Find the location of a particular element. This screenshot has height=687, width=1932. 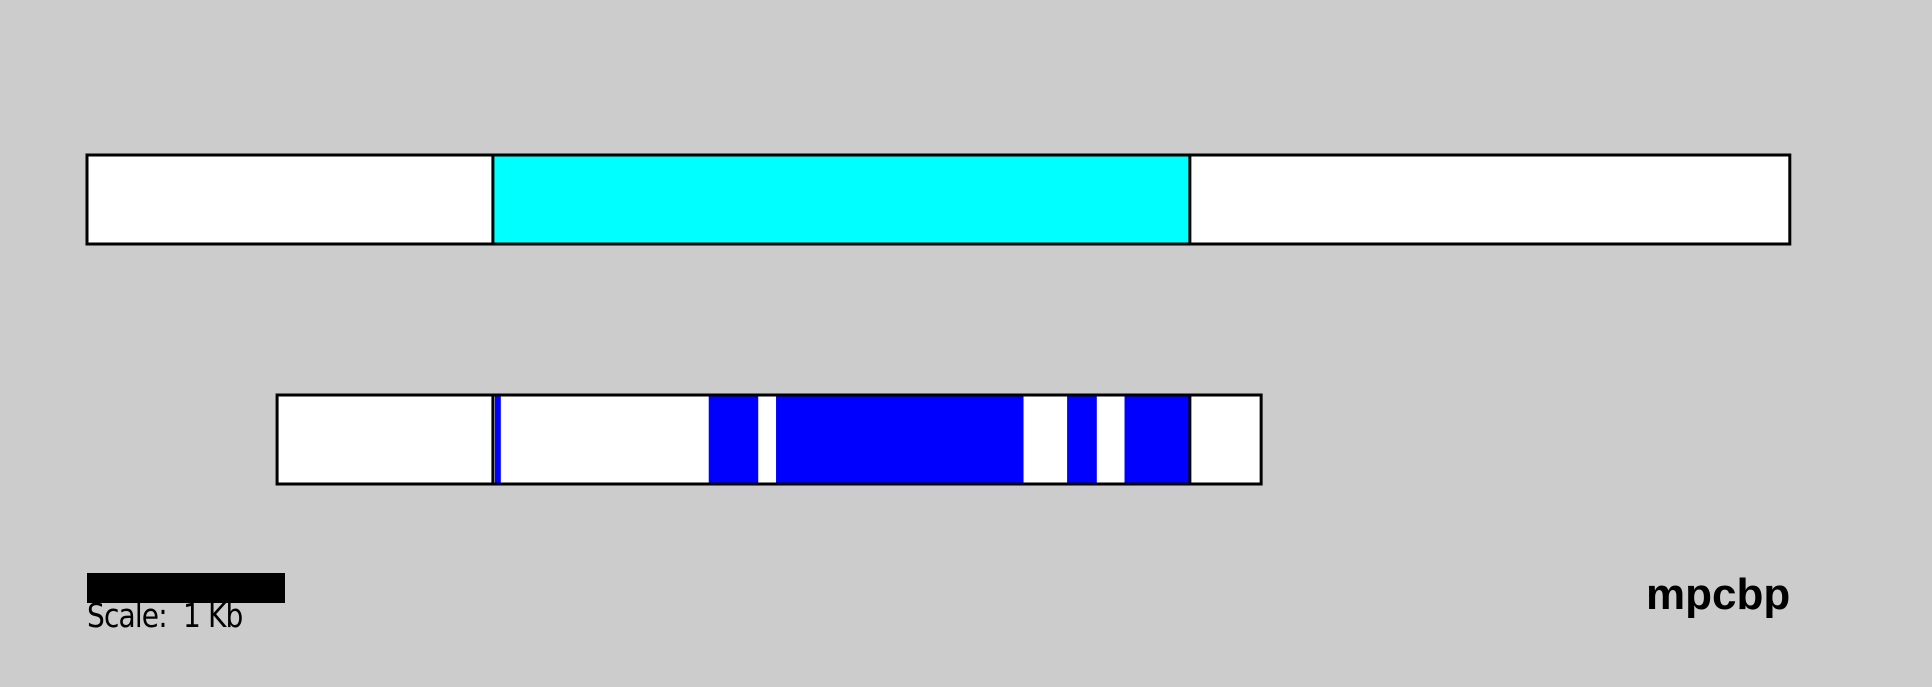

track-transcript-outline is located at coordinates (769, 439).